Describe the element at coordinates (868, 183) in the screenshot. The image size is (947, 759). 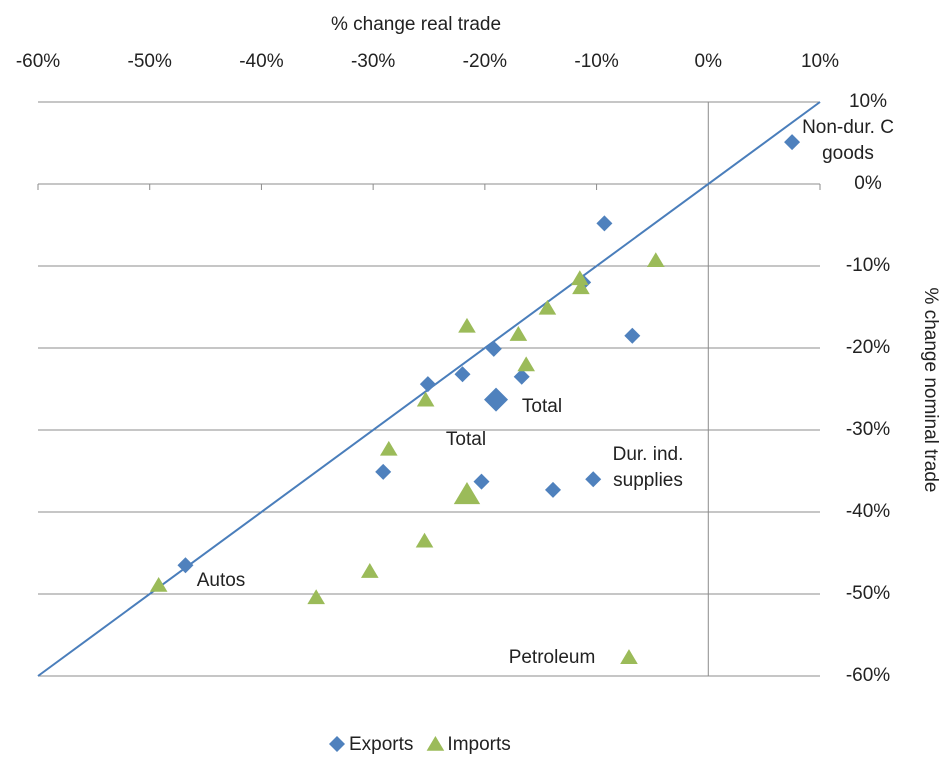
I see `y-tick-label: 0%` at that location.